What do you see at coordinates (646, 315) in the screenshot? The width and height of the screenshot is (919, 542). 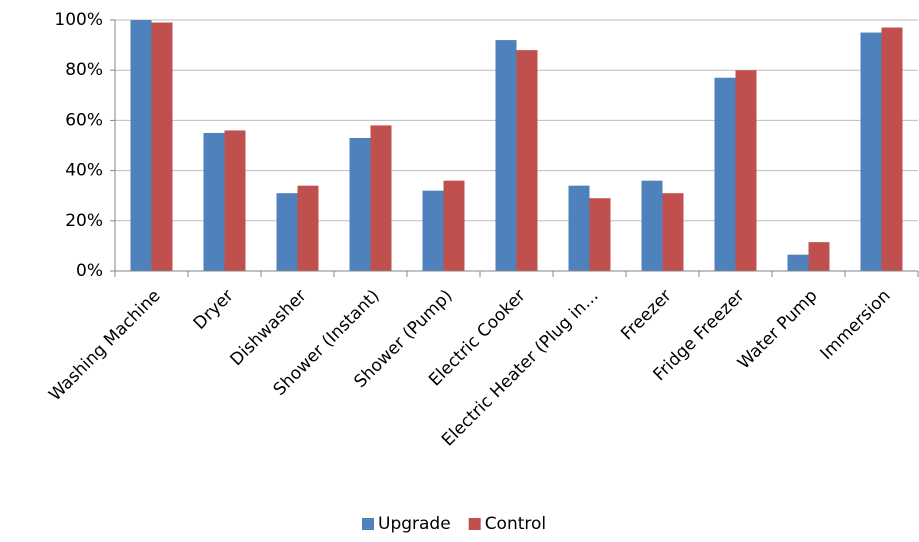 I see `x-tick-label: Freezer` at bounding box center [646, 315].